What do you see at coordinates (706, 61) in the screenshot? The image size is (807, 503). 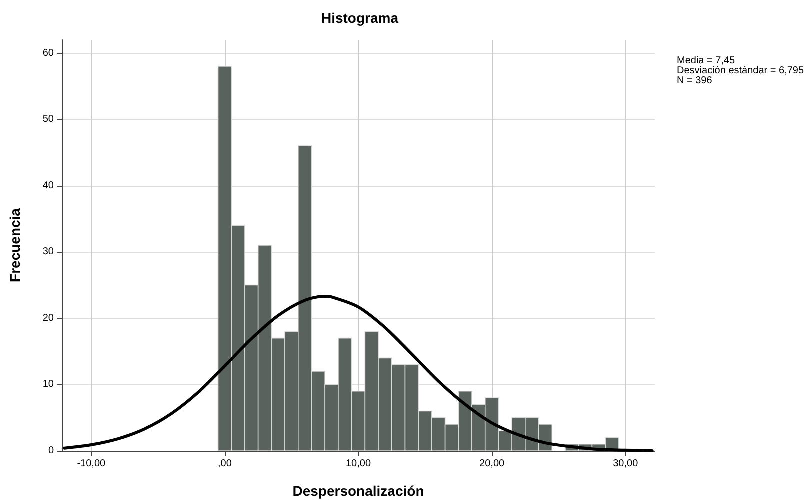 I see `text: Media = 7,45` at bounding box center [706, 61].